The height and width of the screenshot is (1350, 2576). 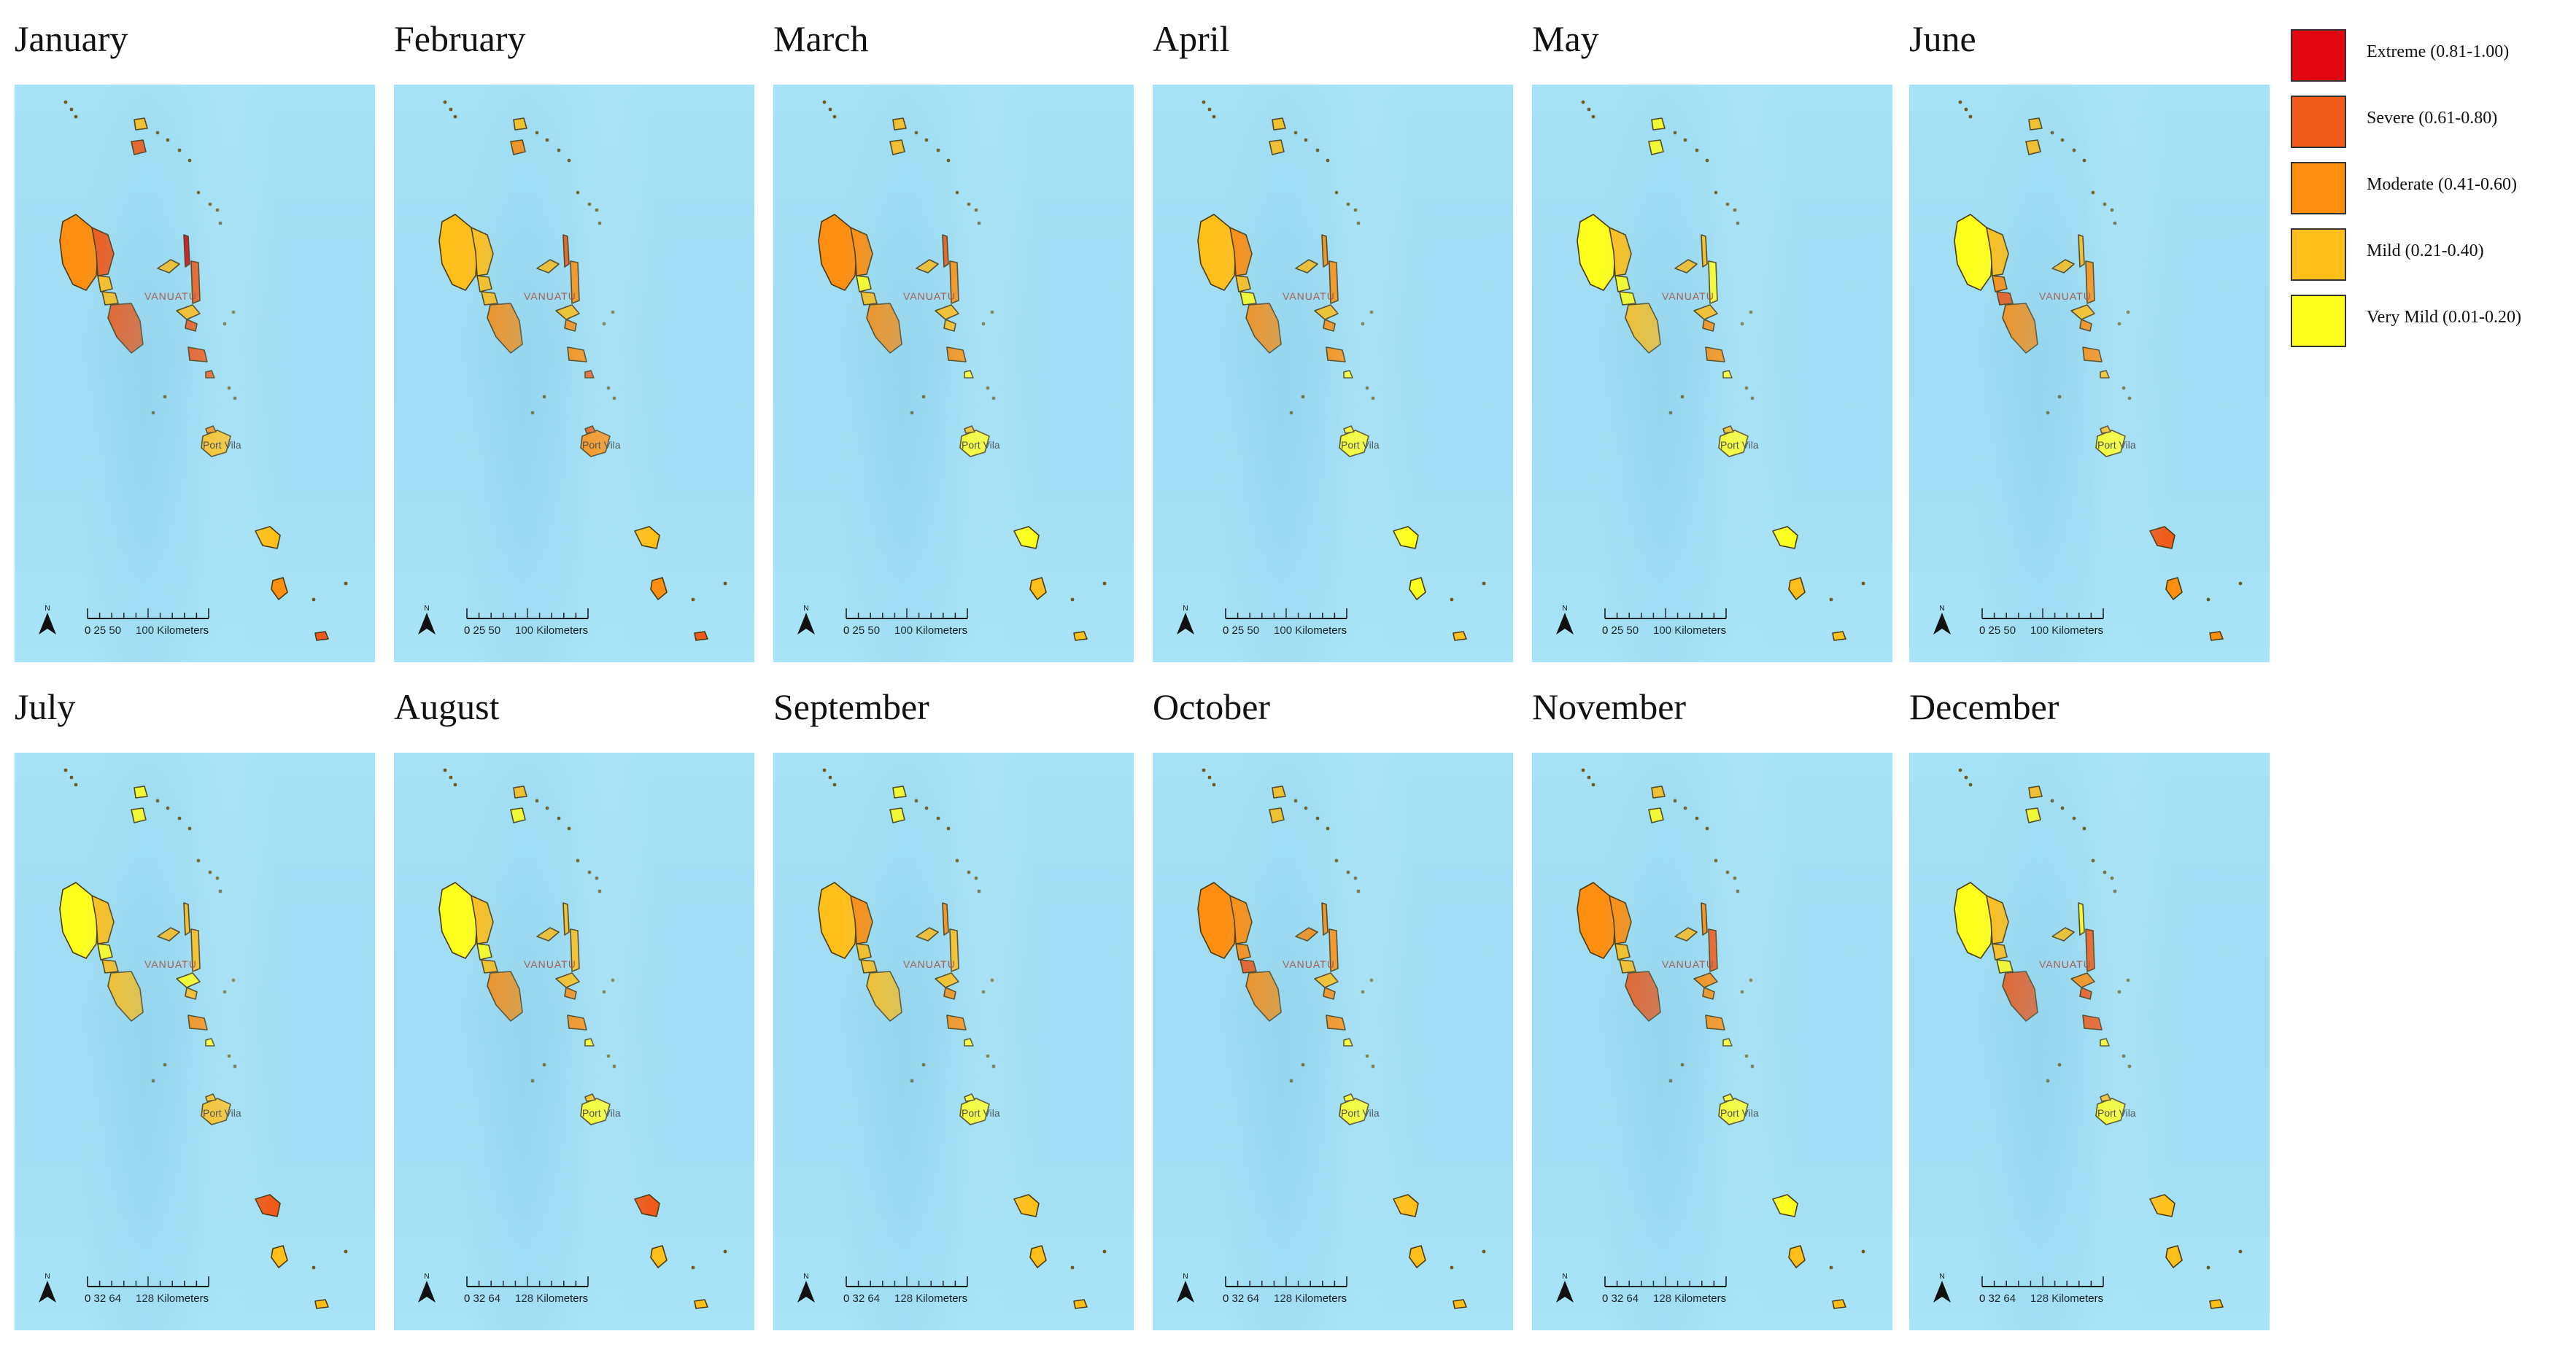 I want to click on legend-label-mild: Mild (0.21-0.40), so click(x=2425, y=251).